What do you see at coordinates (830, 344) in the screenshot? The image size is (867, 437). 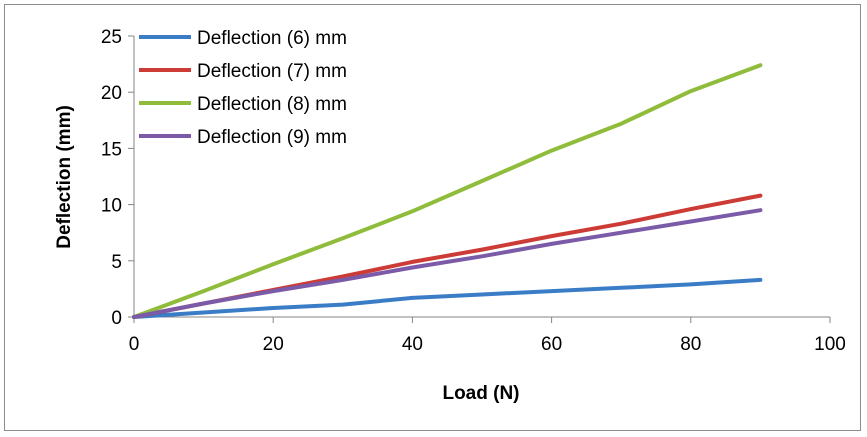 I see `x-tick-label: 100` at bounding box center [830, 344].